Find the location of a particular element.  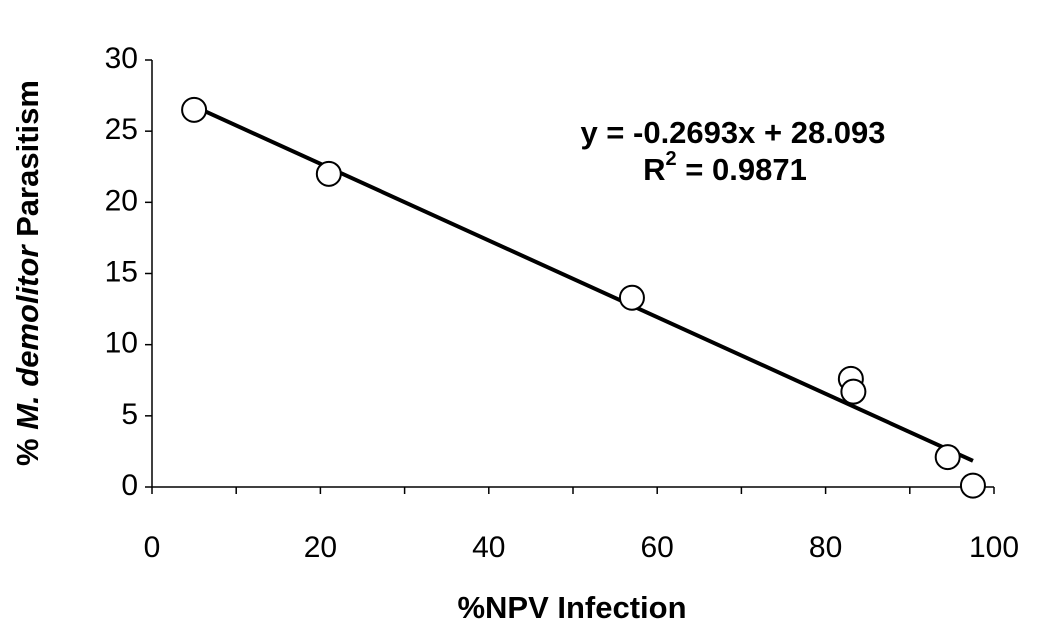

r-sup: 2 is located at coordinates (671, 159).